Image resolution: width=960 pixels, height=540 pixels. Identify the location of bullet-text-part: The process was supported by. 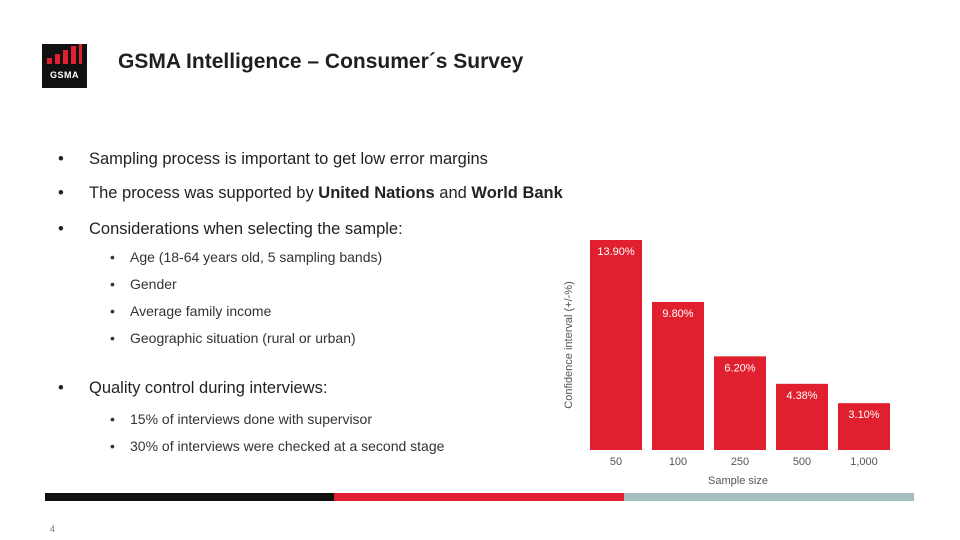
(204, 193).